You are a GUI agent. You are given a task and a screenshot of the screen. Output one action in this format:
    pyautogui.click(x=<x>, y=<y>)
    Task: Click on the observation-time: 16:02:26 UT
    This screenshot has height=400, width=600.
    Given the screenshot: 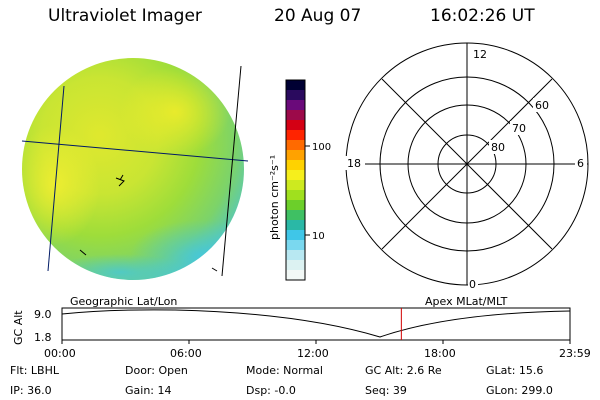 What is the action you would take?
    pyautogui.click(x=482, y=16)
    